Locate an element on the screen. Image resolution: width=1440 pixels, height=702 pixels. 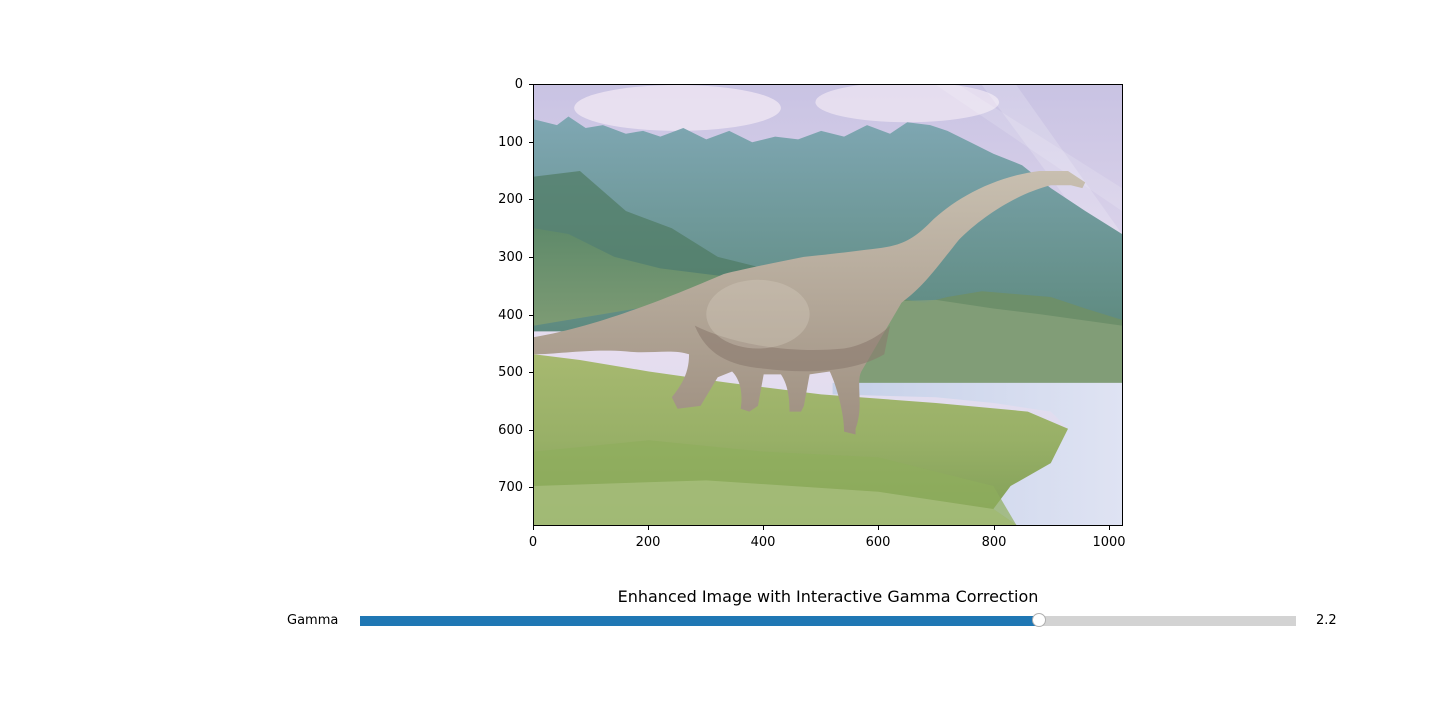
x-tick-label: 800 is located at coordinates (994, 542).